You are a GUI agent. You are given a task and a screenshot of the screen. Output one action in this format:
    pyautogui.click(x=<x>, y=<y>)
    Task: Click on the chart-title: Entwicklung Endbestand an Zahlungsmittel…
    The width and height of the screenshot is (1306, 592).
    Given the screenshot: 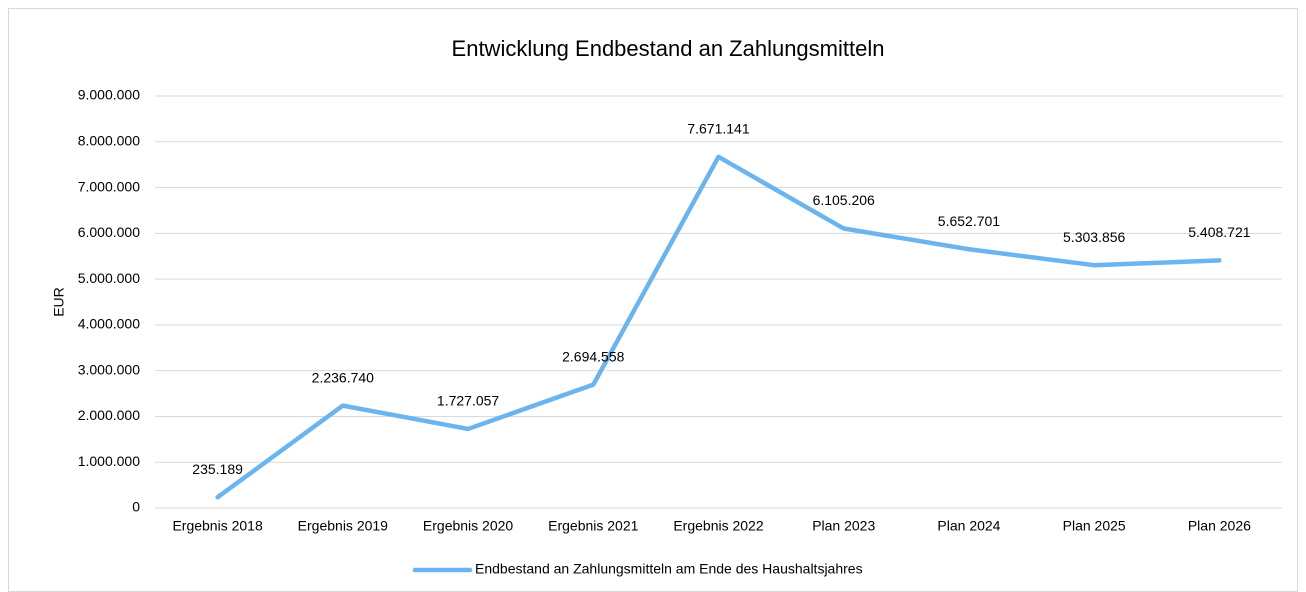 What is the action you would take?
    pyautogui.click(x=668, y=48)
    